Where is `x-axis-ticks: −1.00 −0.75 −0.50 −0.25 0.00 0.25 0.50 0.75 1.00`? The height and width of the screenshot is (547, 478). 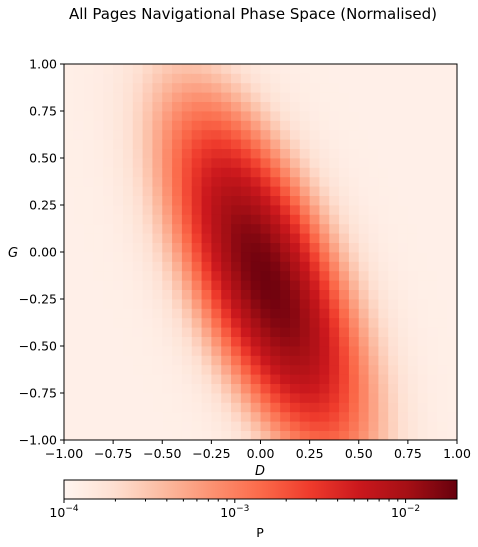 x-axis-ticks: −1.00 −0.75 −0.50 −0.25 0.00 0.25 0.50 0.75 1.00 is located at coordinates (258, 450).